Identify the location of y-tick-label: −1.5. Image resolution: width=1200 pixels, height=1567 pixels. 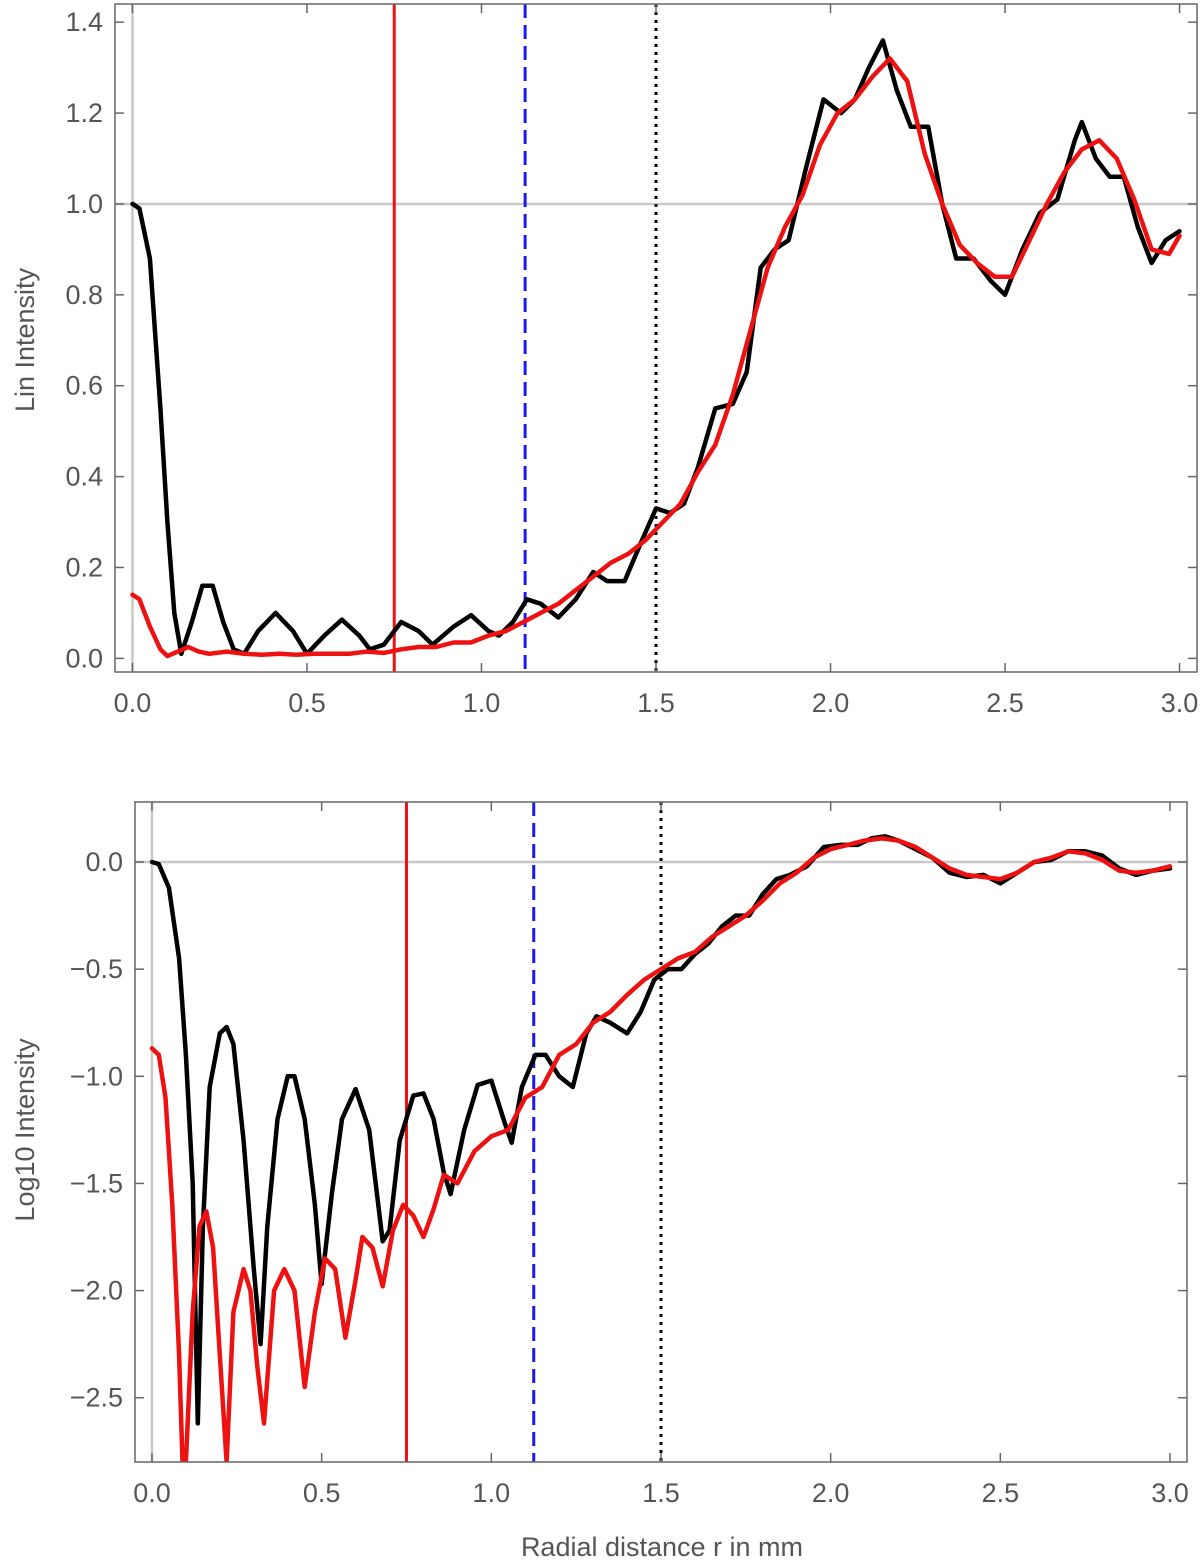
(96, 1183).